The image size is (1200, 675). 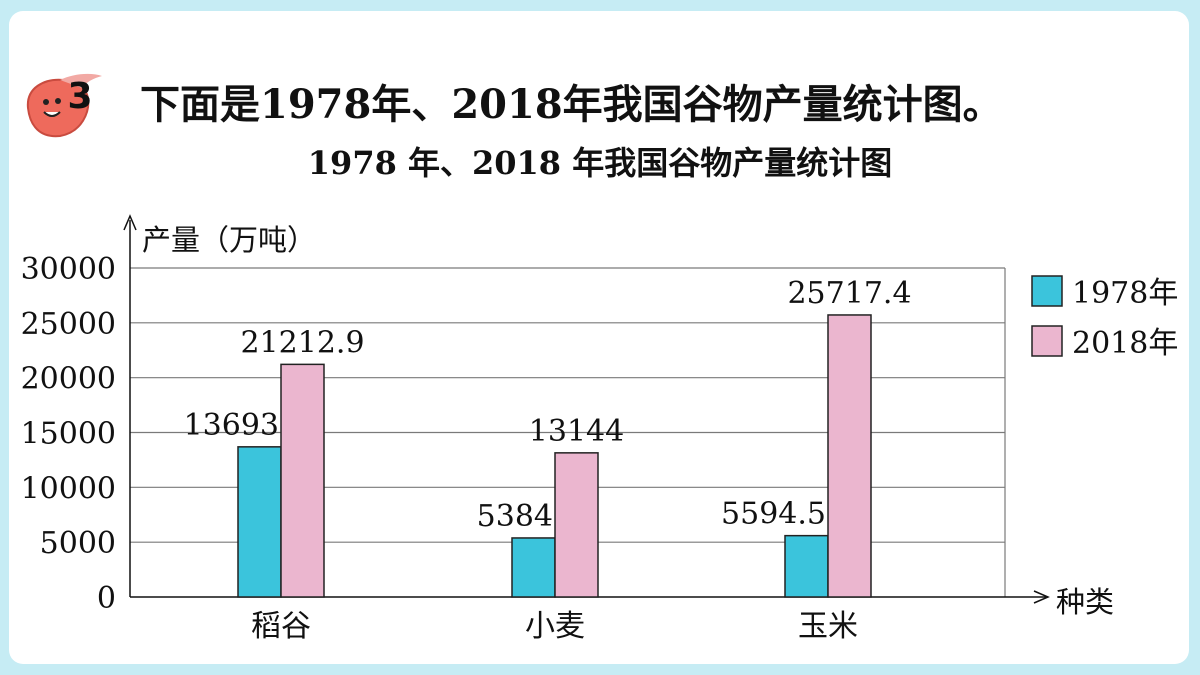 I want to click on x-tick-label: 稻谷, so click(x=281, y=626).